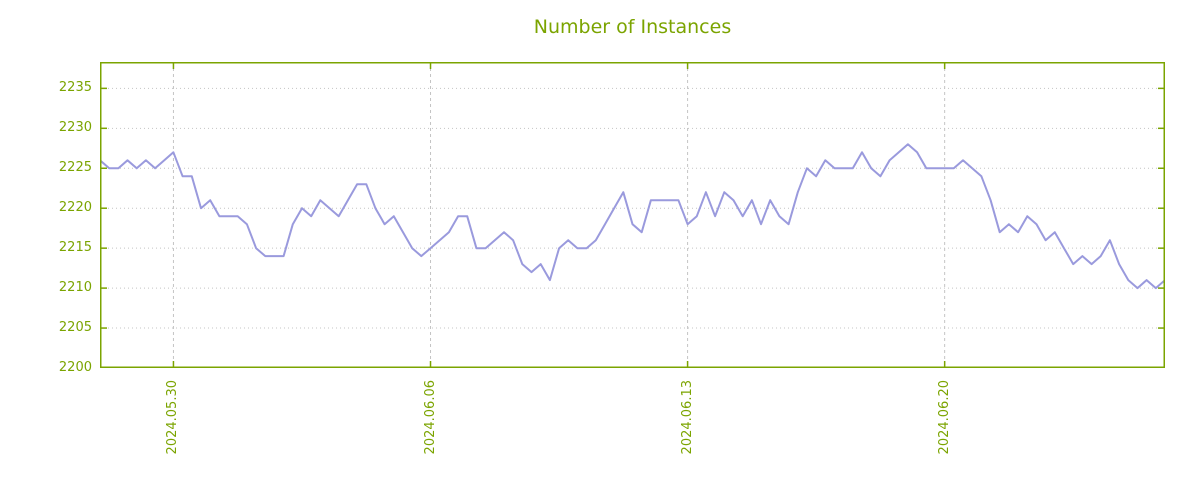 The image size is (1200, 500). I want to click on x-tick-label: 2024.06.06, so click(430, 417).